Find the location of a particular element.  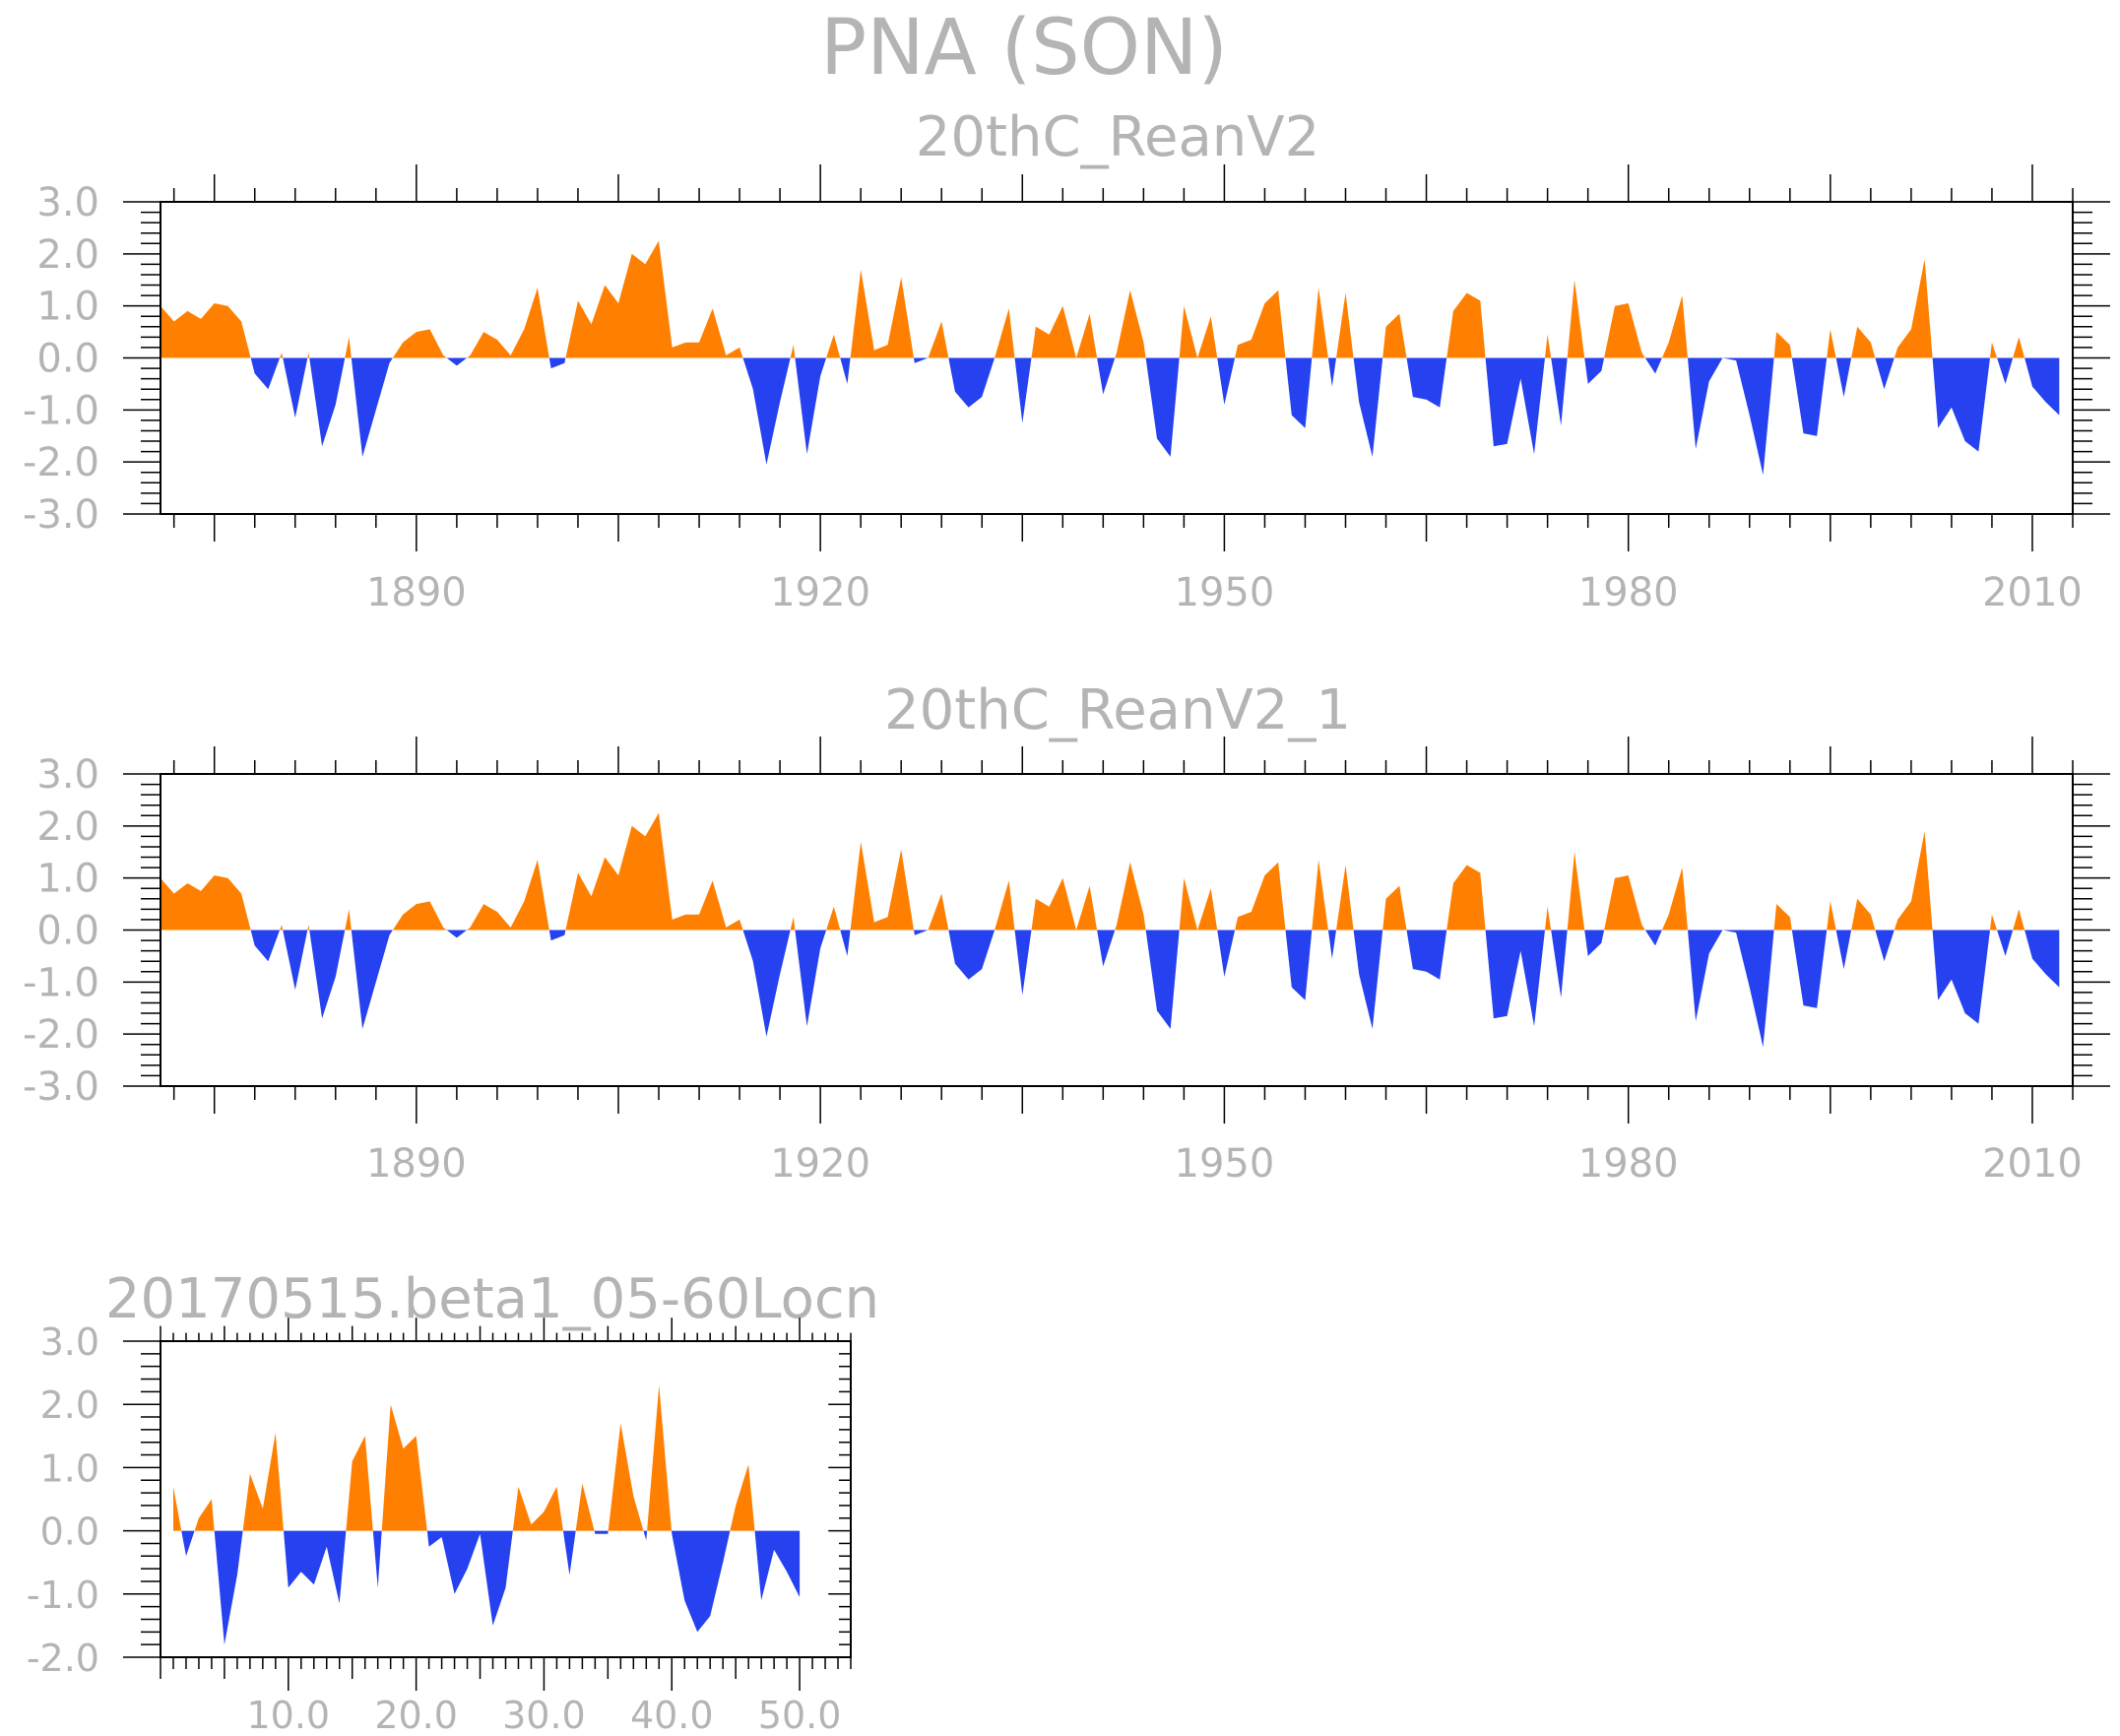

x-tick-label: 50.0 is located at coordinates (800, 1715).